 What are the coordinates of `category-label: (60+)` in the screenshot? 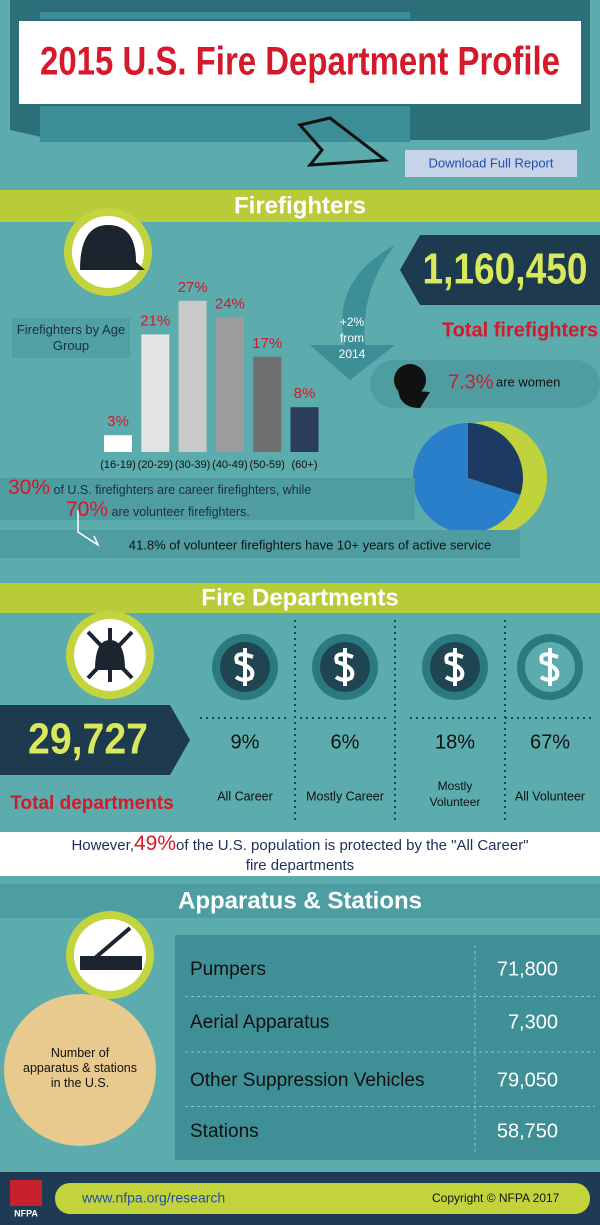 It's located at (305, 465).